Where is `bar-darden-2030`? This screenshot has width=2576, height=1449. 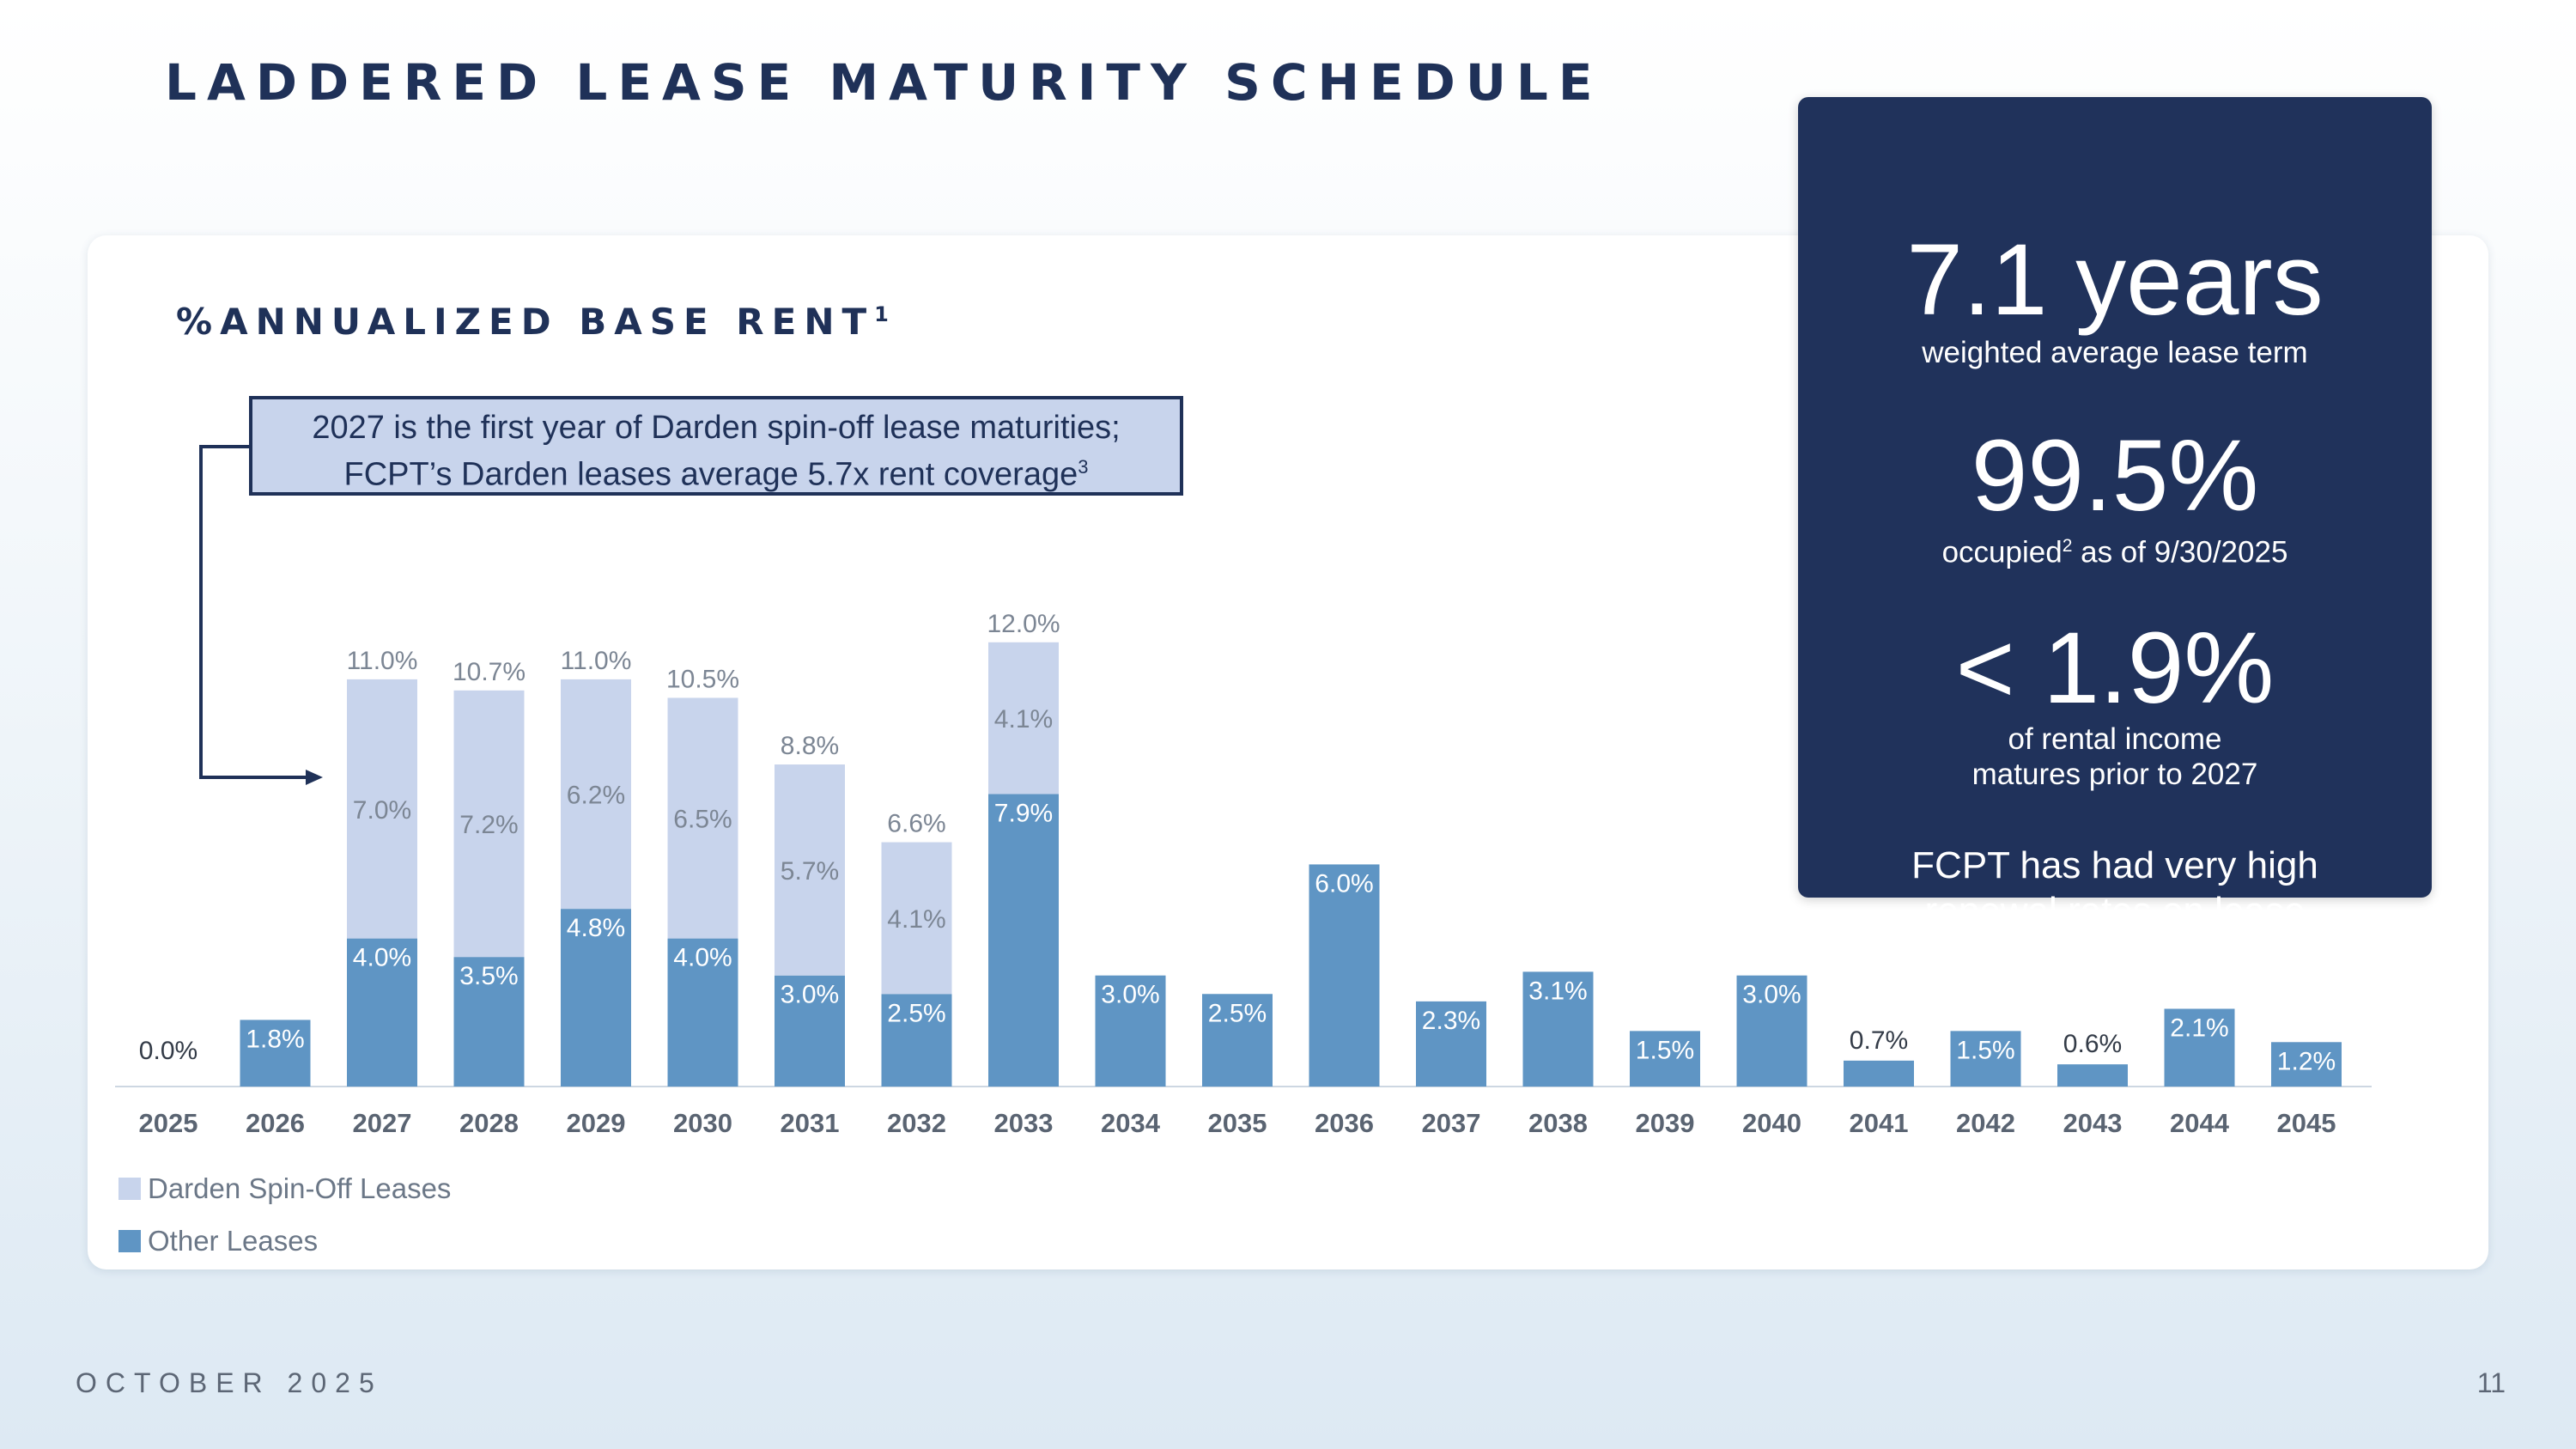 bar-darden-2030 is located at coordinates (702, 818).